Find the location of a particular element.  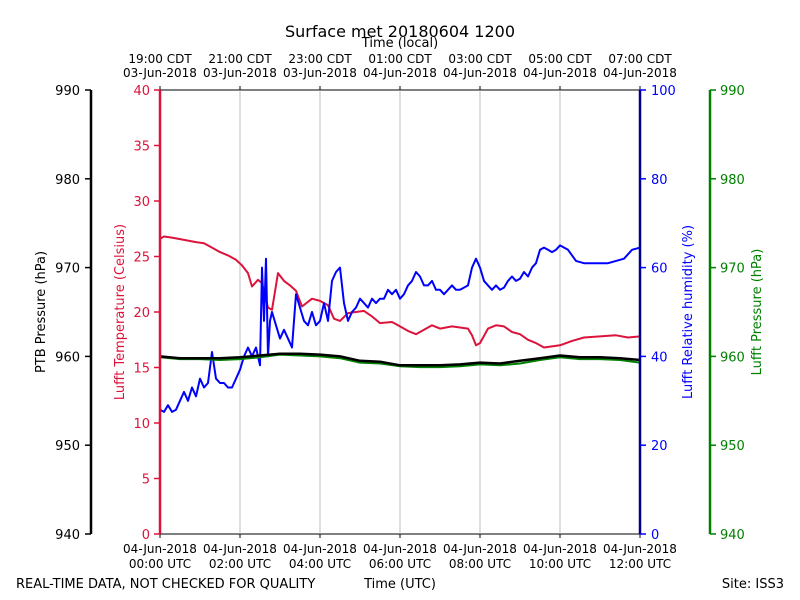

rh-axis-label: Lufft Relative humidity (%) is located at coordinates (688, 312).